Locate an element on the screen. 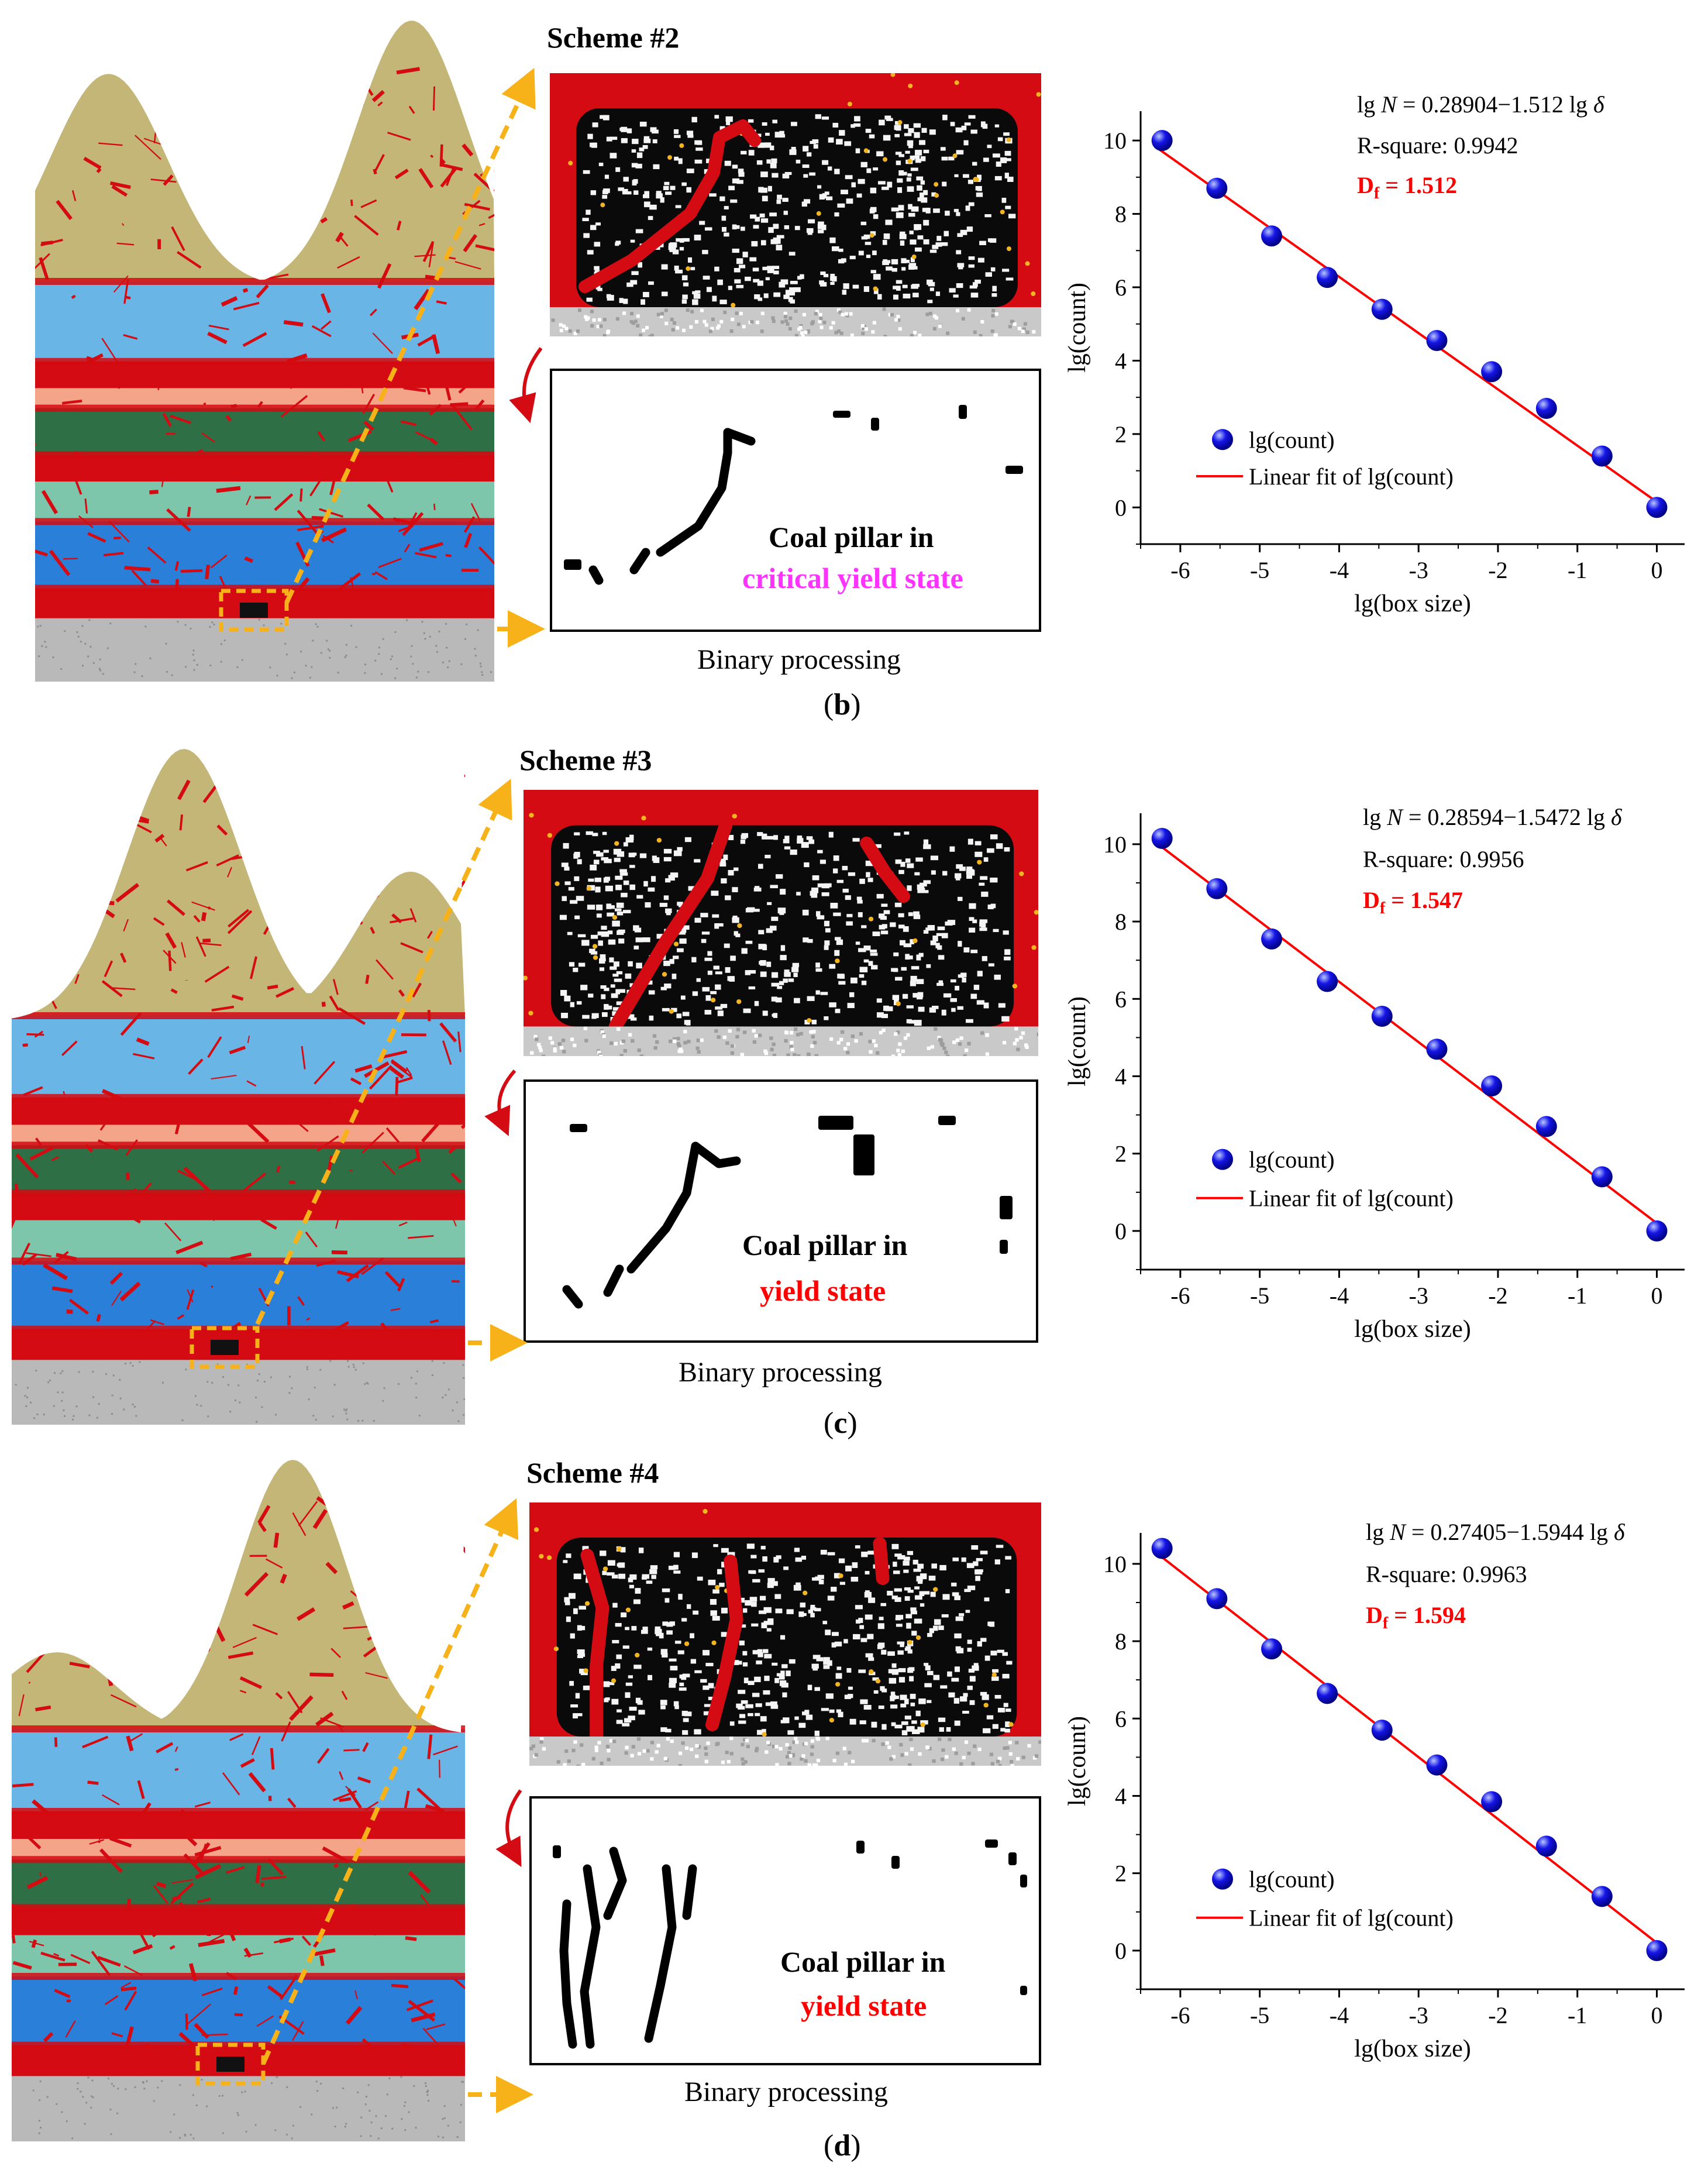 This screenshot has height=2180, width=1708. crack-belt is located at coordinates (264, 408).